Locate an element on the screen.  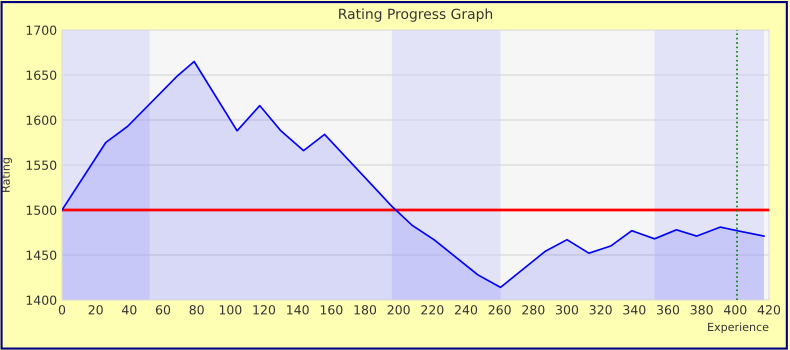
y-tick-label: 1500 is located at coordinates (41, 210).